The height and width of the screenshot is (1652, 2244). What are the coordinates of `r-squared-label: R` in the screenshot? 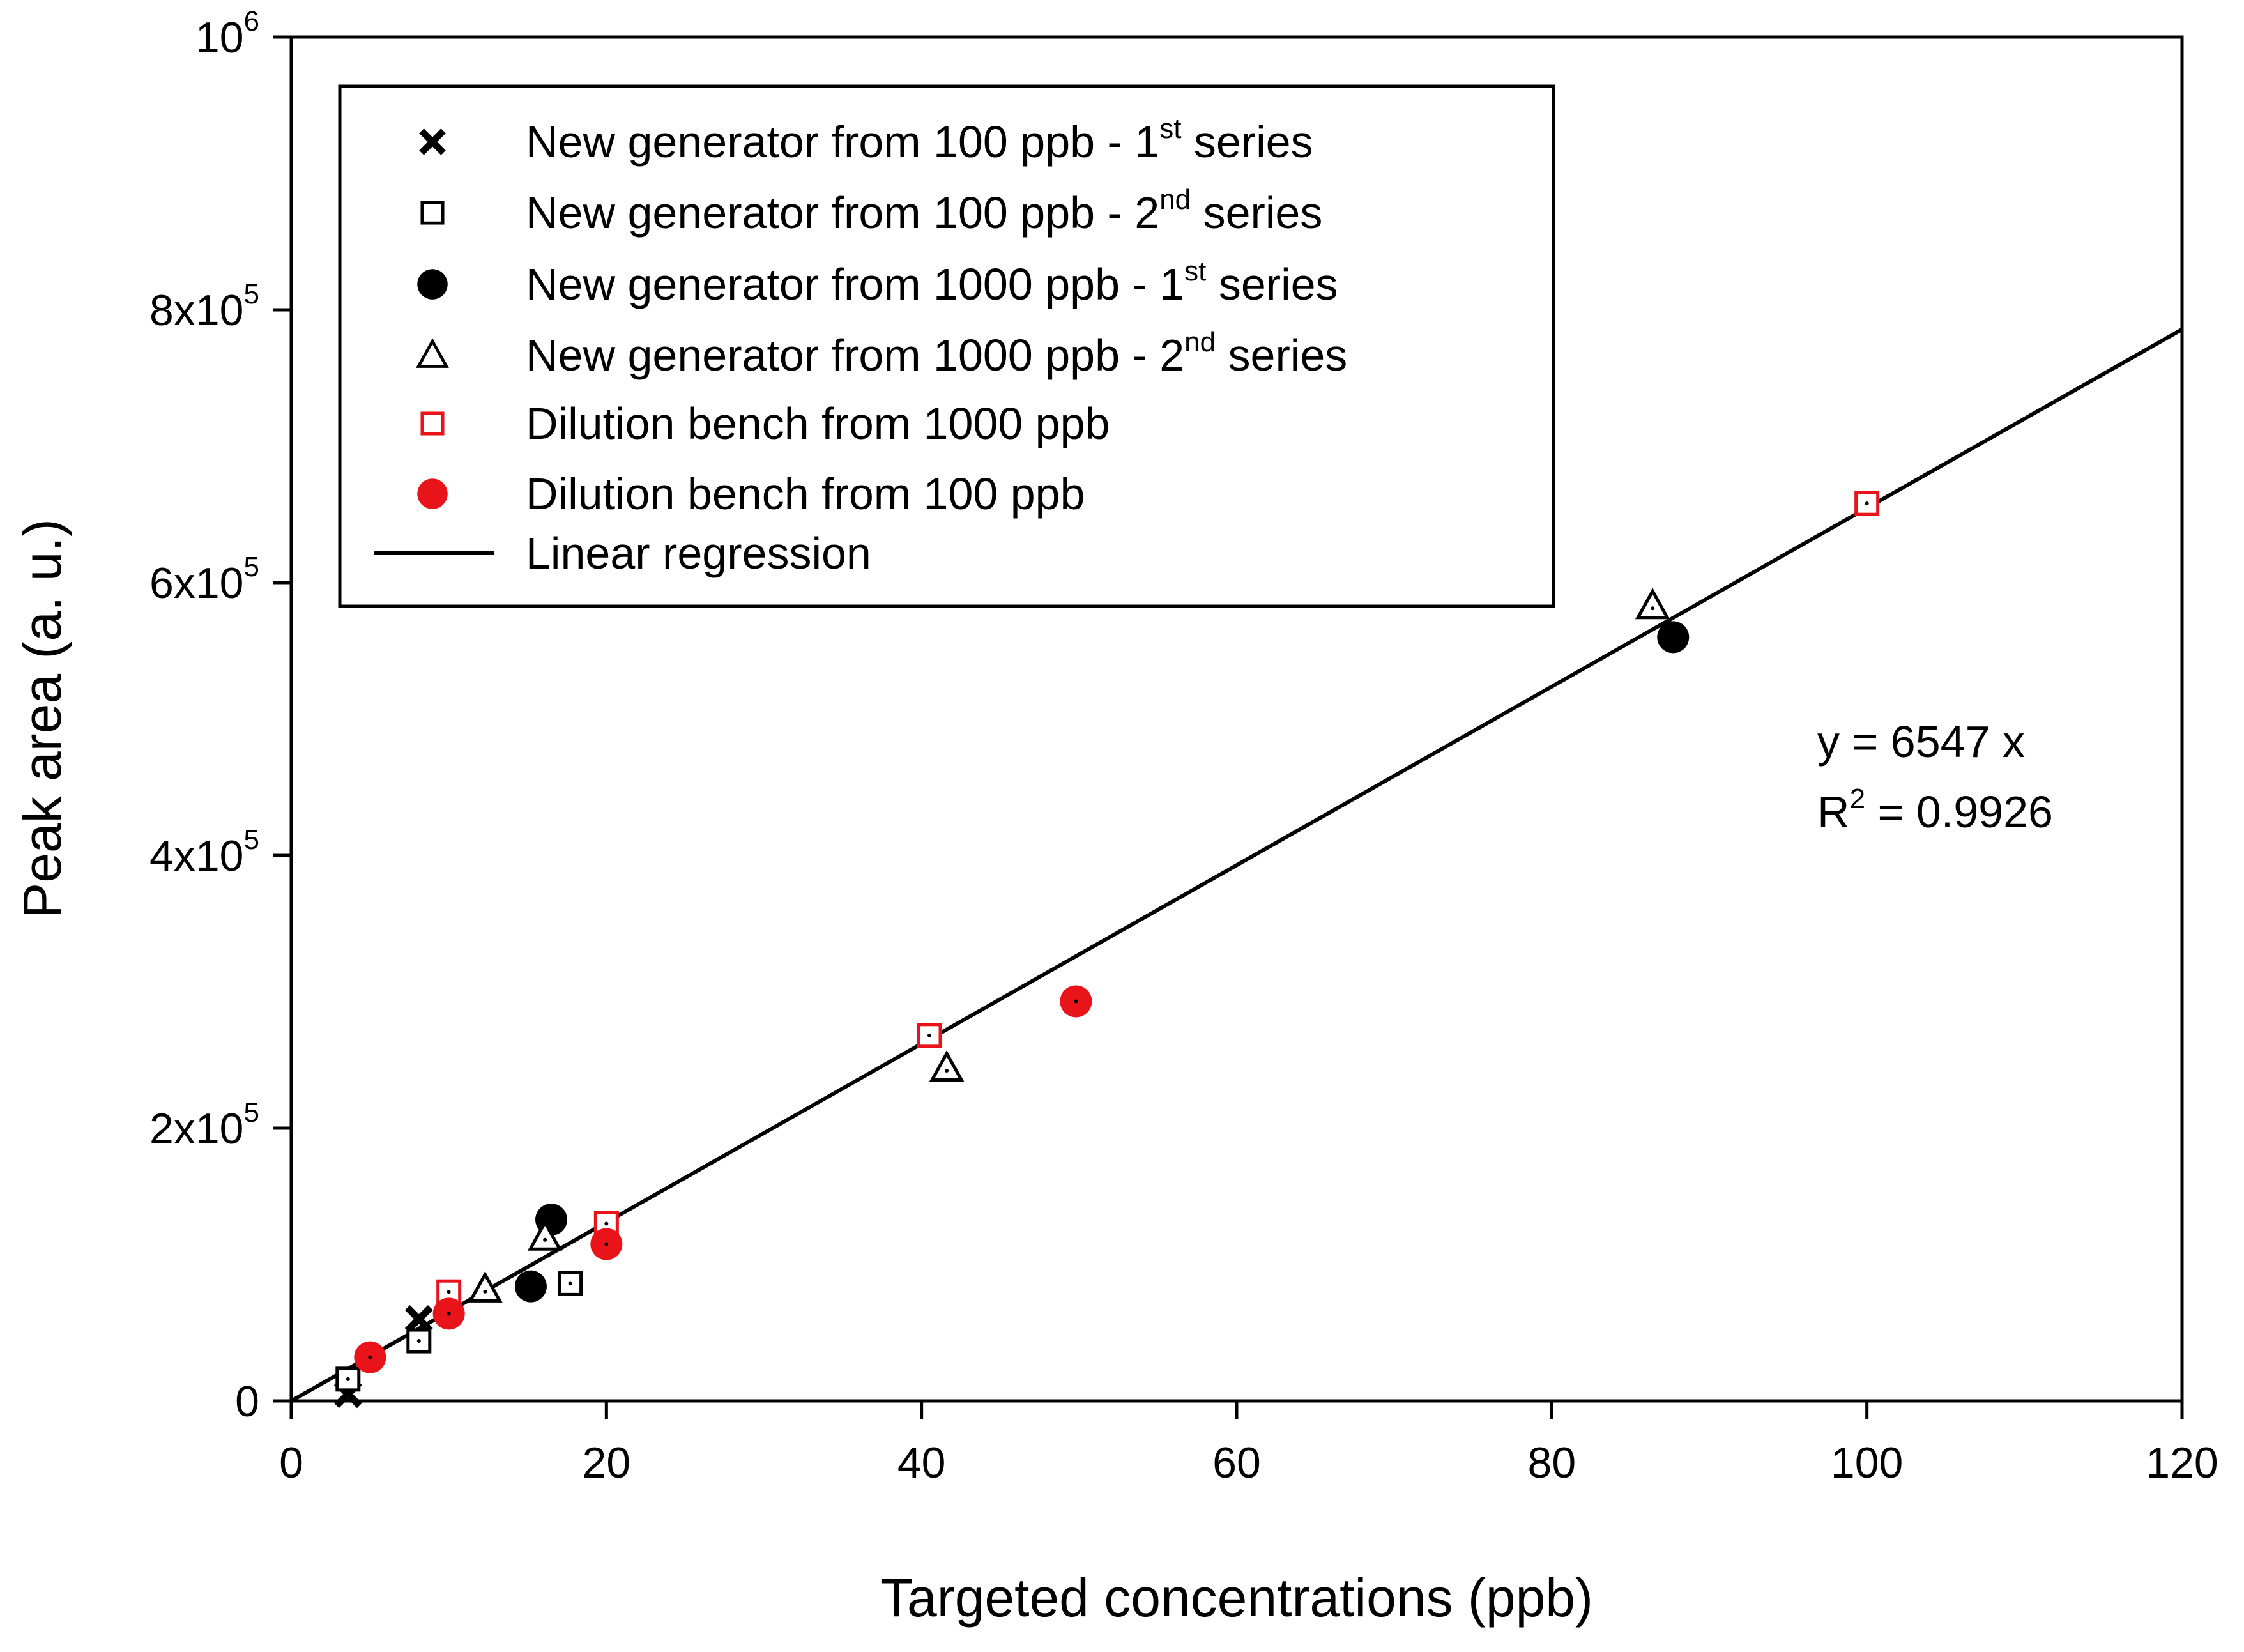 It's located at (1833, 812).